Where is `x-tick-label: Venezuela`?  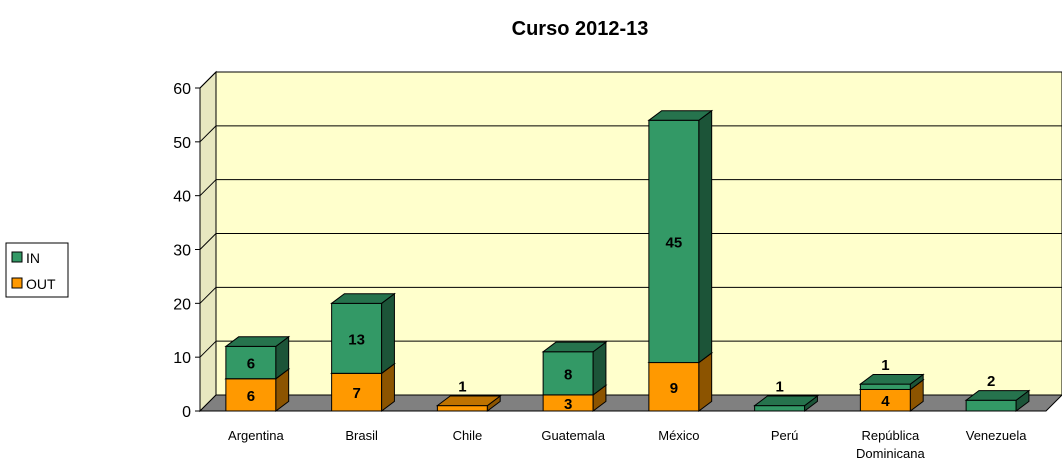 x-tick-label: Venezuela is located at coordinates (996, 435).